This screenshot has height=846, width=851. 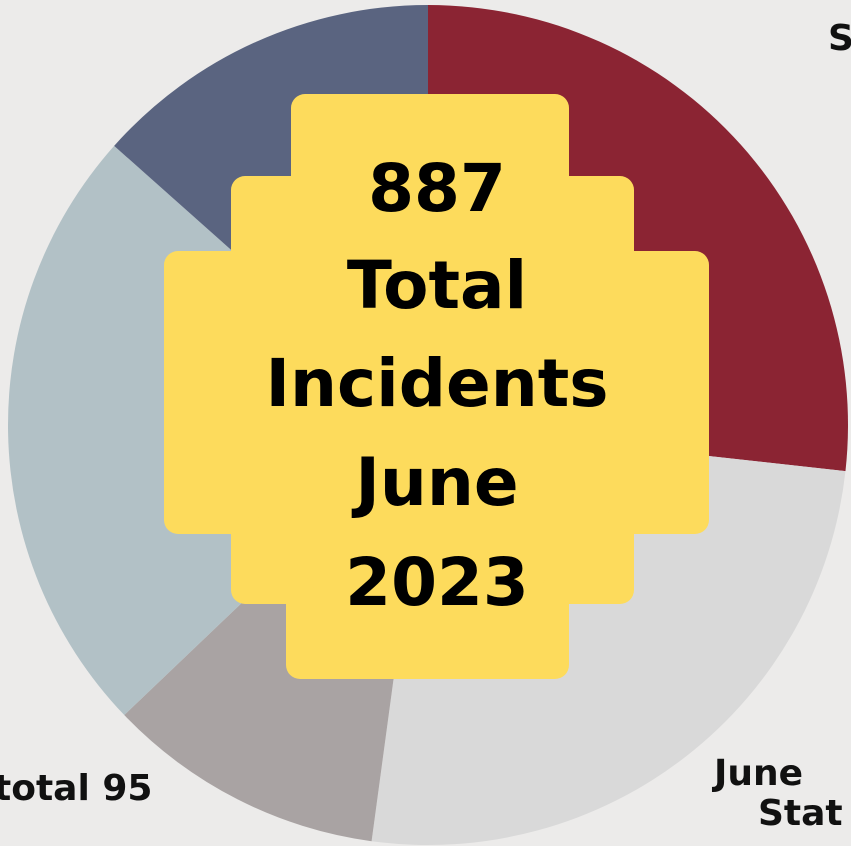 I want to click on slice-label: S, so click(x=839, y=38).